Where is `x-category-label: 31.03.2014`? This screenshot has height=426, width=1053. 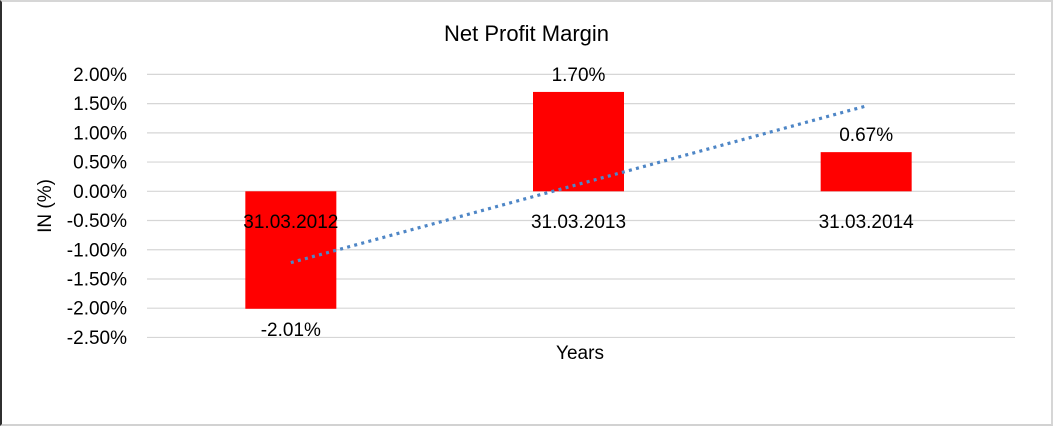
x-category-label: 31.03.2014 is located at coordinates (867, 222).